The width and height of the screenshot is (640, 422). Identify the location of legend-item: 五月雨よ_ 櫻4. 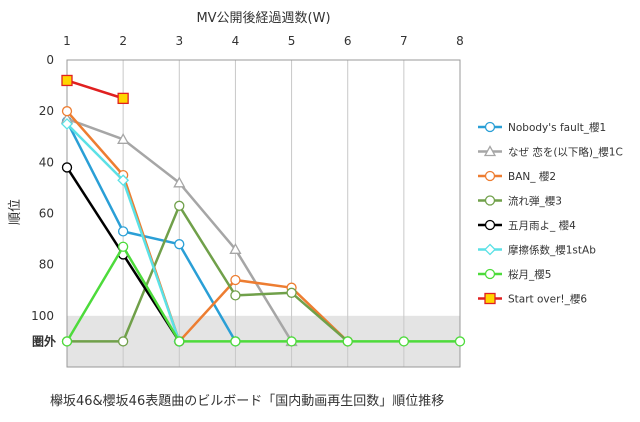
(527, 225).